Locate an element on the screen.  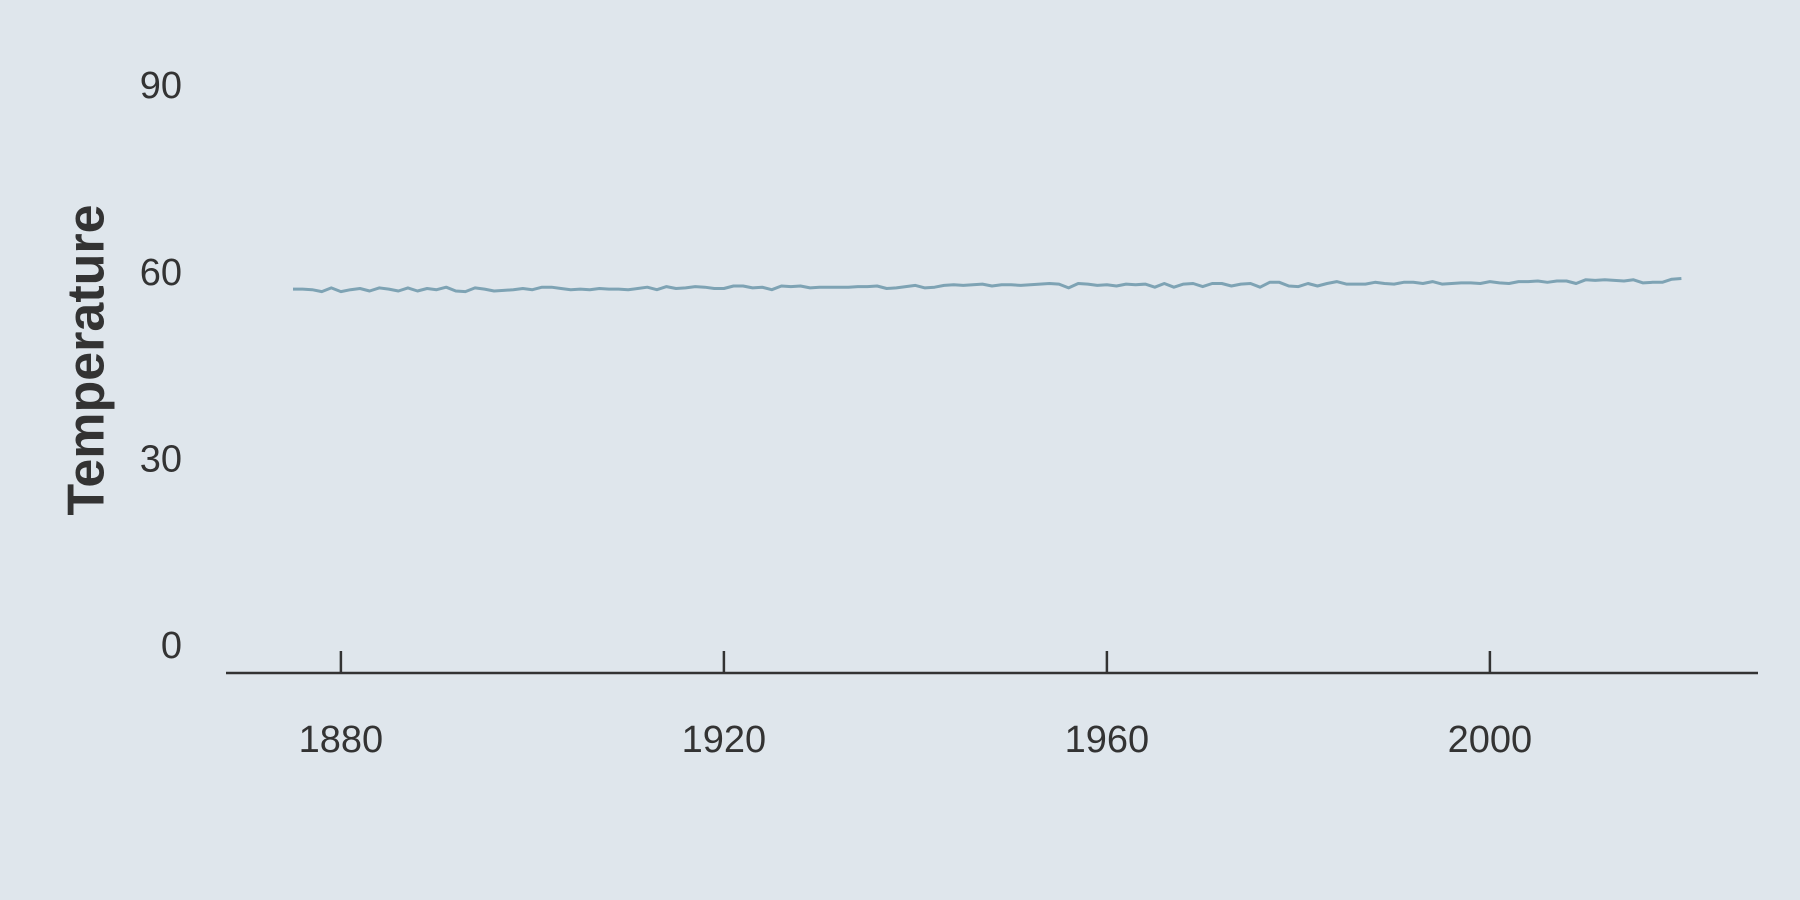
y-tick-label: 90 is located at coordinates (161, 86).